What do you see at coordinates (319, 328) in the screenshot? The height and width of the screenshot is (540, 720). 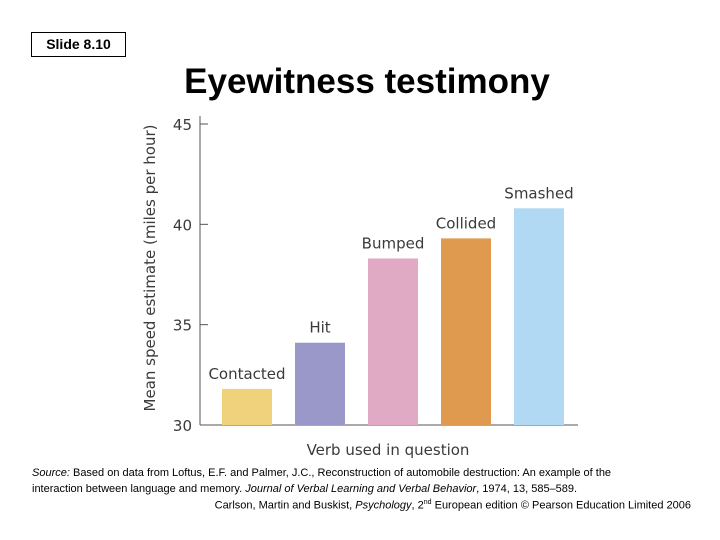 I see `bar-label-hit: Hit` at bounding box center [319, 328].